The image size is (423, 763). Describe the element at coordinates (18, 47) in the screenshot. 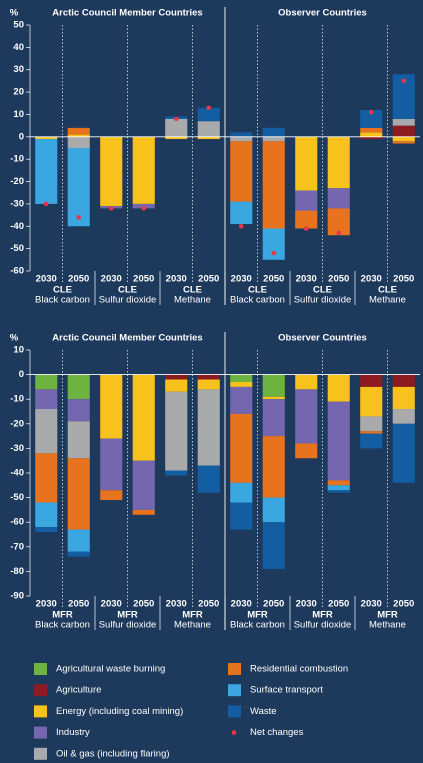

I see `y-tick-label: 40` at that location.